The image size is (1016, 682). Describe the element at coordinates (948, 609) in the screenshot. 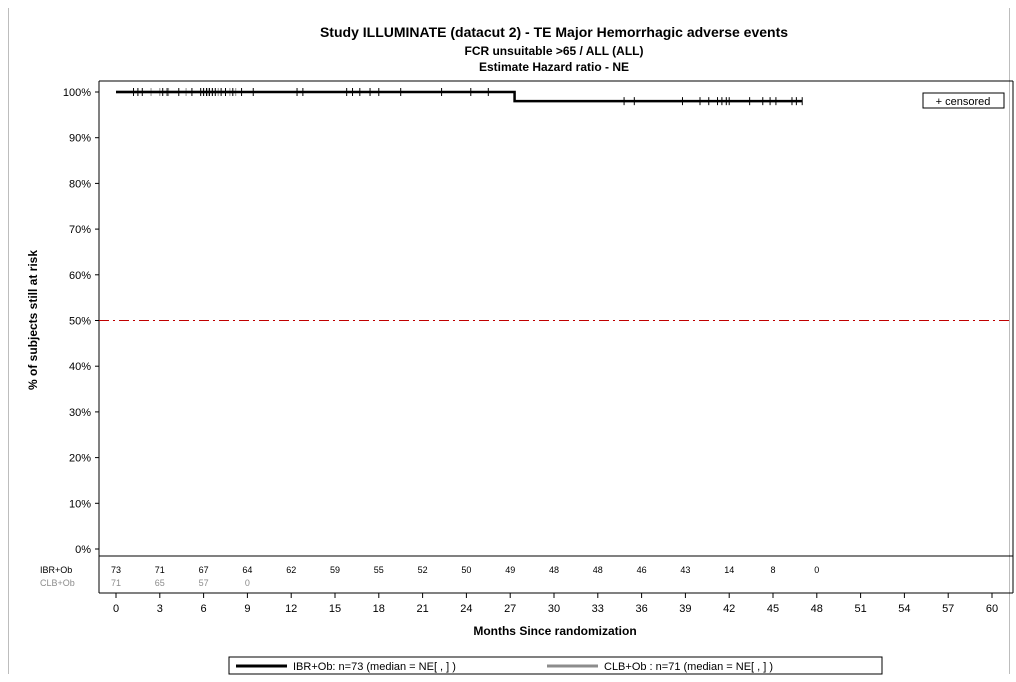

I see `x-tick-label: 57` at that location.